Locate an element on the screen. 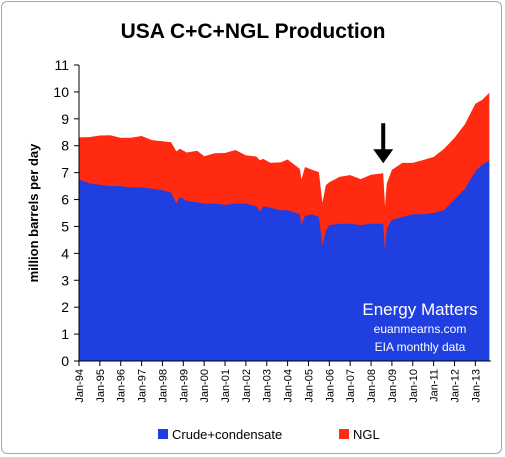 Image resolution: width=505 pixels, height=457 pixels. y-tick-label: 2 is located at coordinates (65, 307).